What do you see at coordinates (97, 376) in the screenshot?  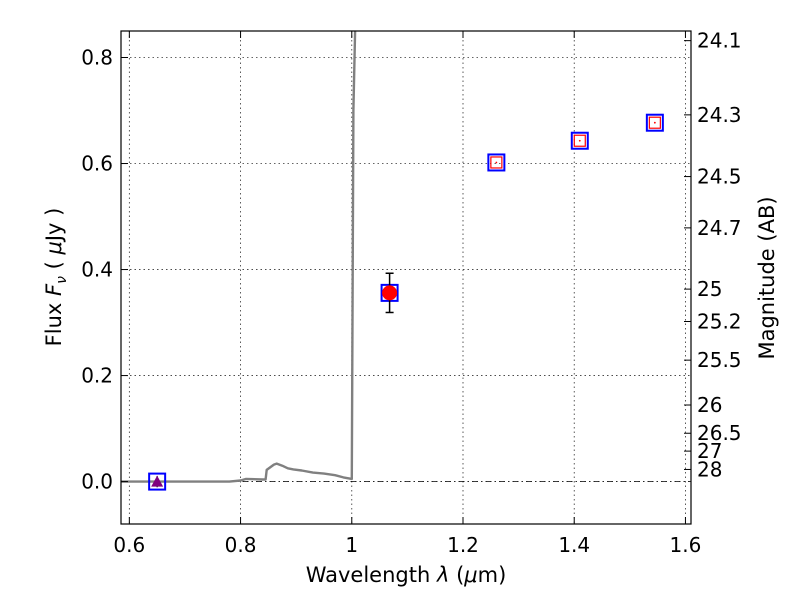 I see `y-tick-label: 0.2` at bounding box center [97, 376].